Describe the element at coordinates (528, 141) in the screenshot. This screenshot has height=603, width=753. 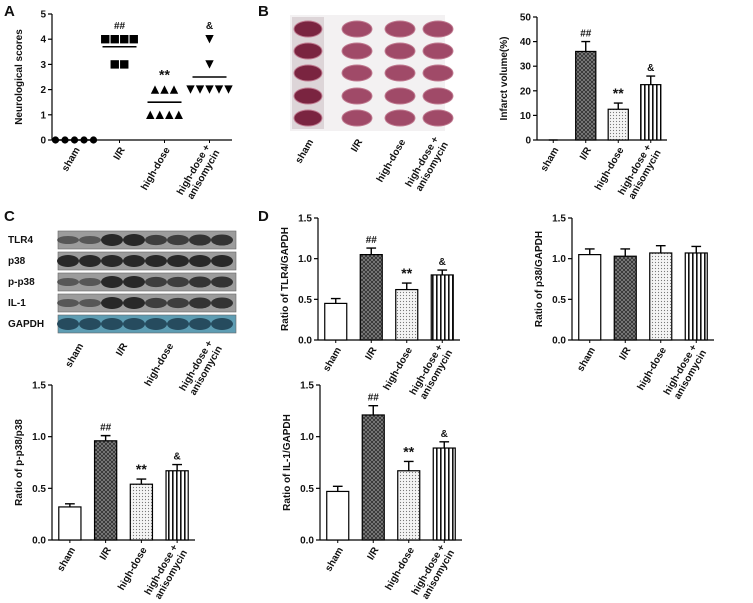
I see `y-tick-label: 0` at that location.